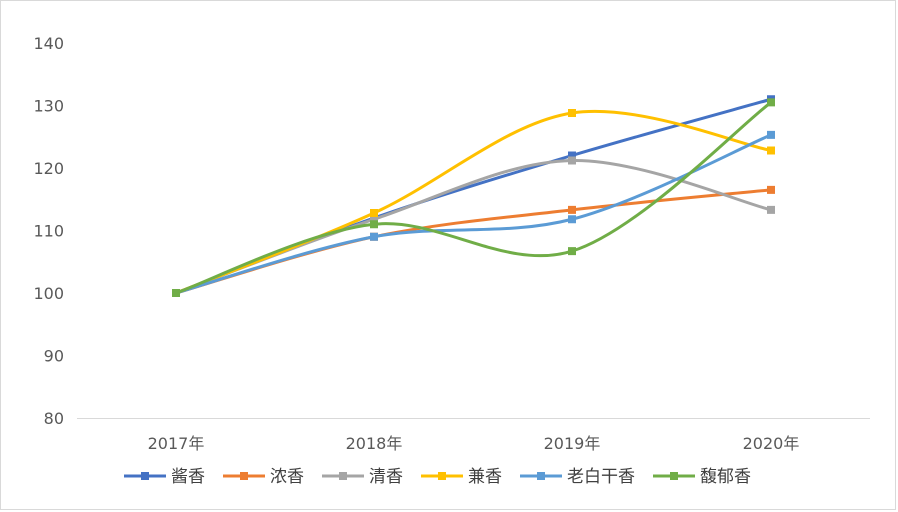 The image size is (898, 512). I want to click on x-tick-label: 2018年, so click(374, 443).